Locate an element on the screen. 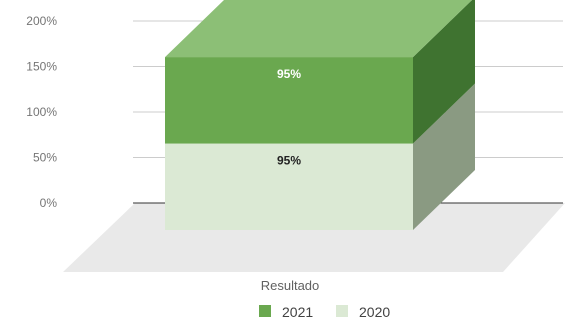  data-label-2021: 95% is located at coordinates (289, 74).